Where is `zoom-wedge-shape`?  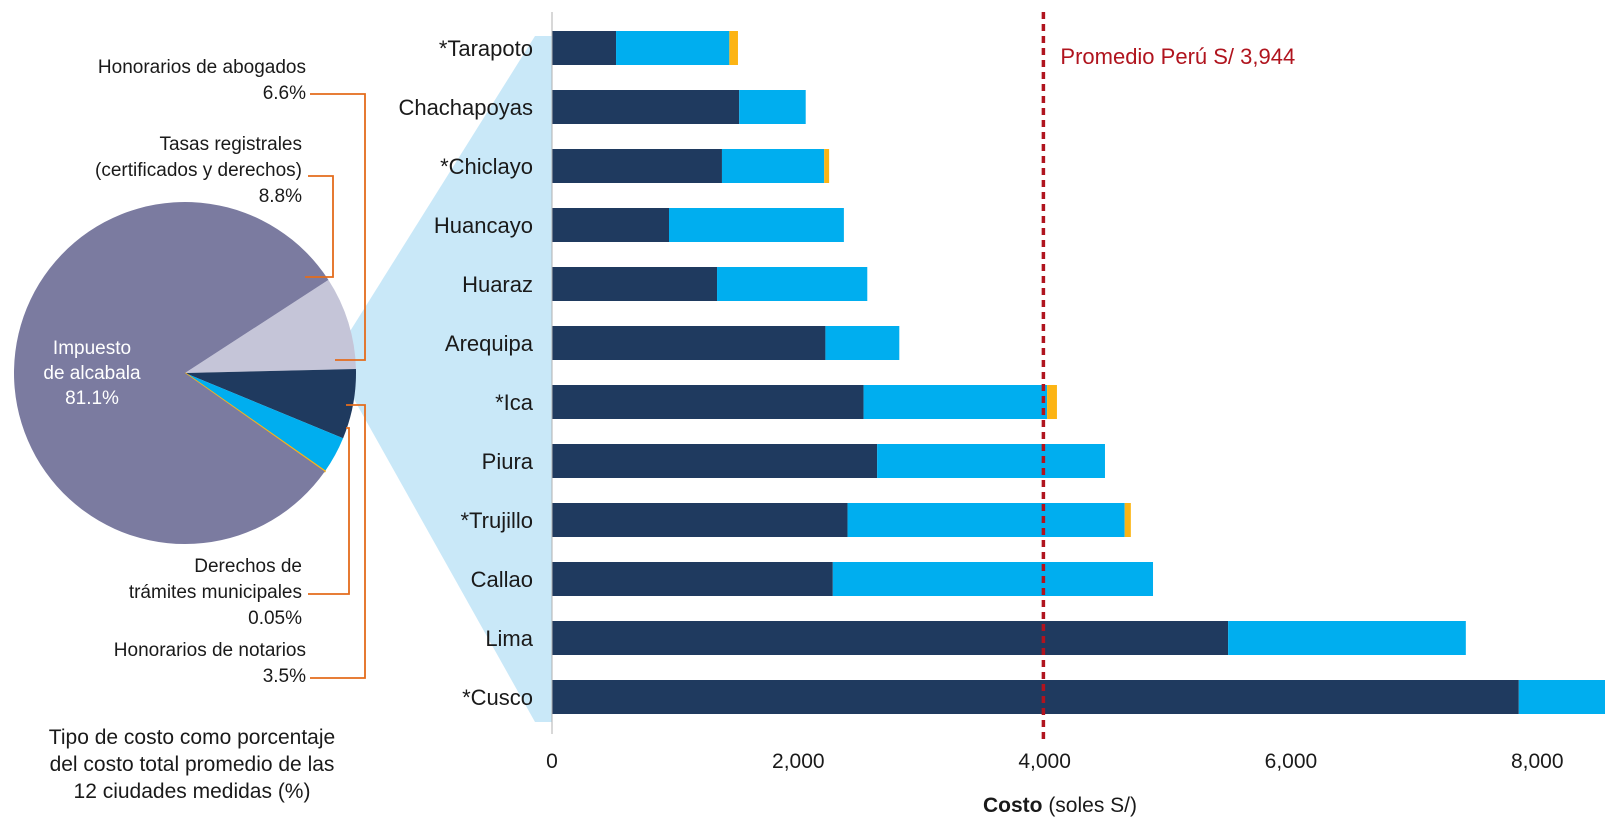 zoom-wedge-shape is located at coordinates (442, 379).